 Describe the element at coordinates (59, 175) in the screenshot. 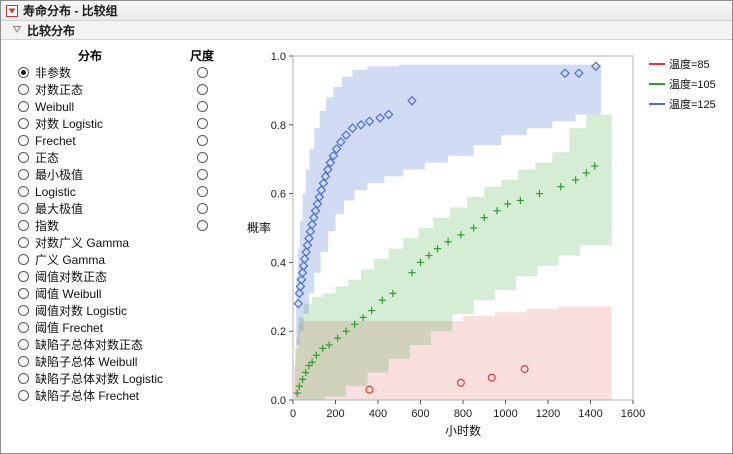

I see `distribution-label: 最小极值` at that location.